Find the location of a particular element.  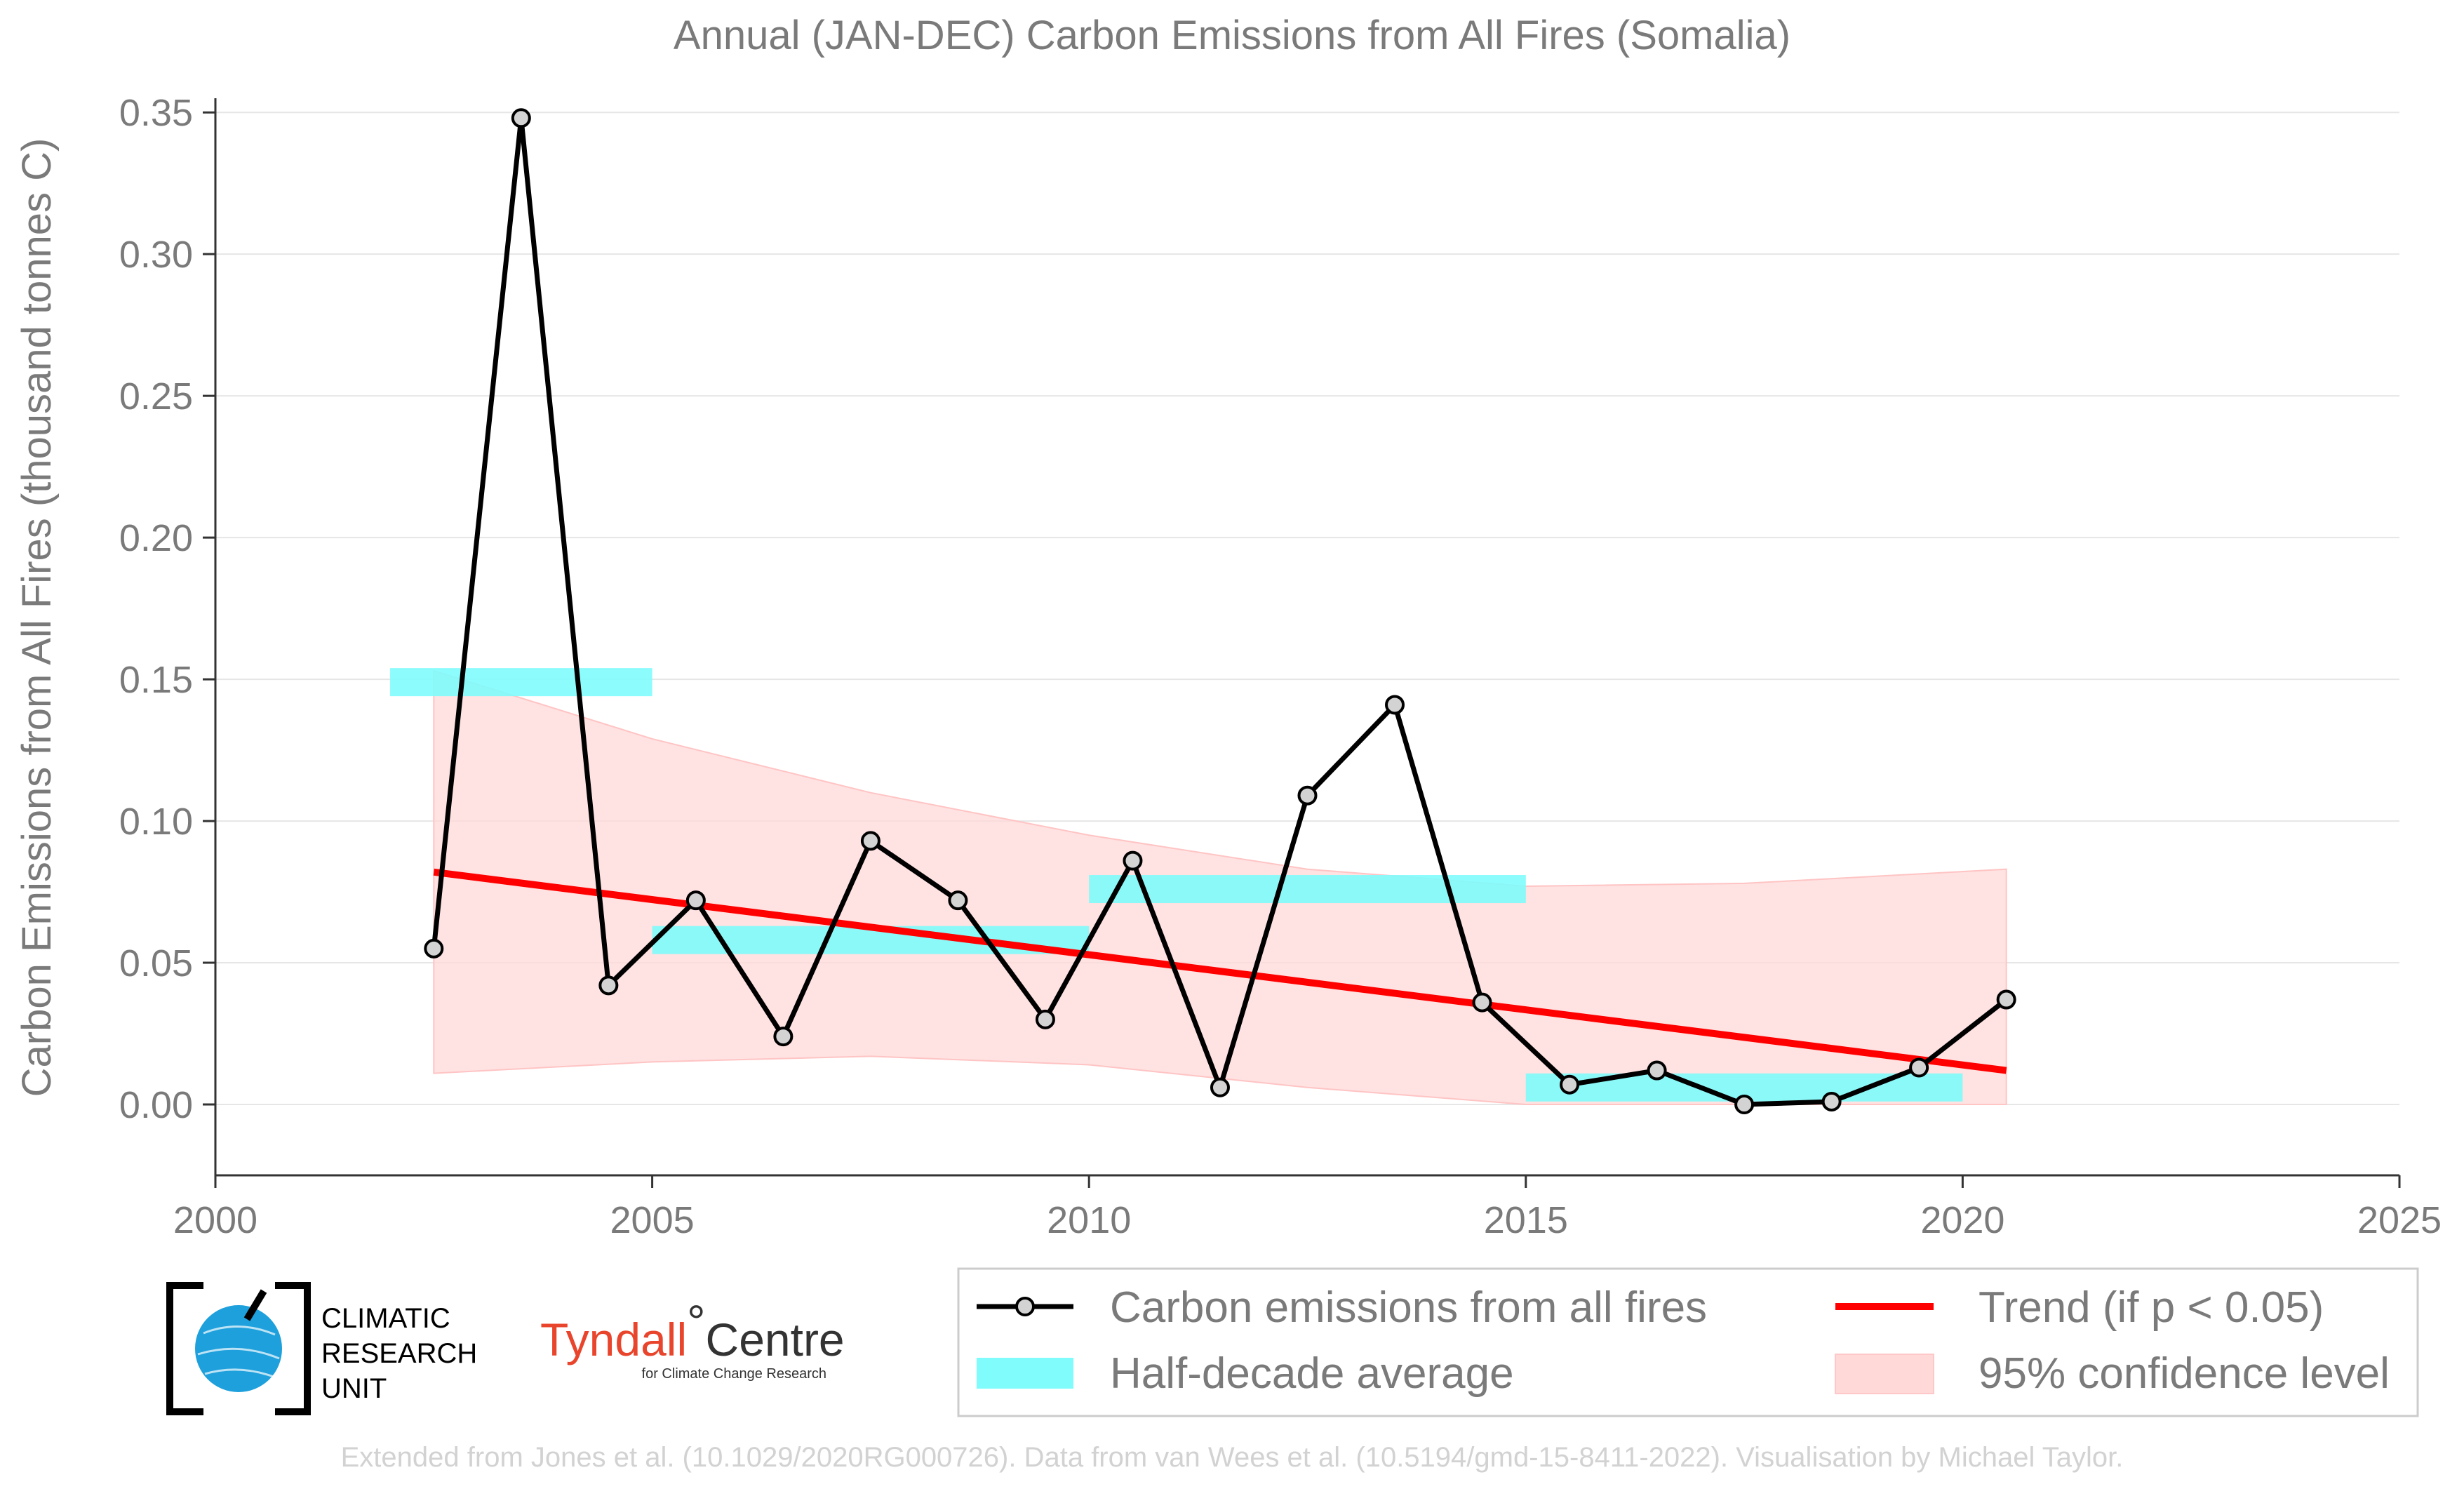

y-tick-label: 0.05 is located at coordinates (156, 963).